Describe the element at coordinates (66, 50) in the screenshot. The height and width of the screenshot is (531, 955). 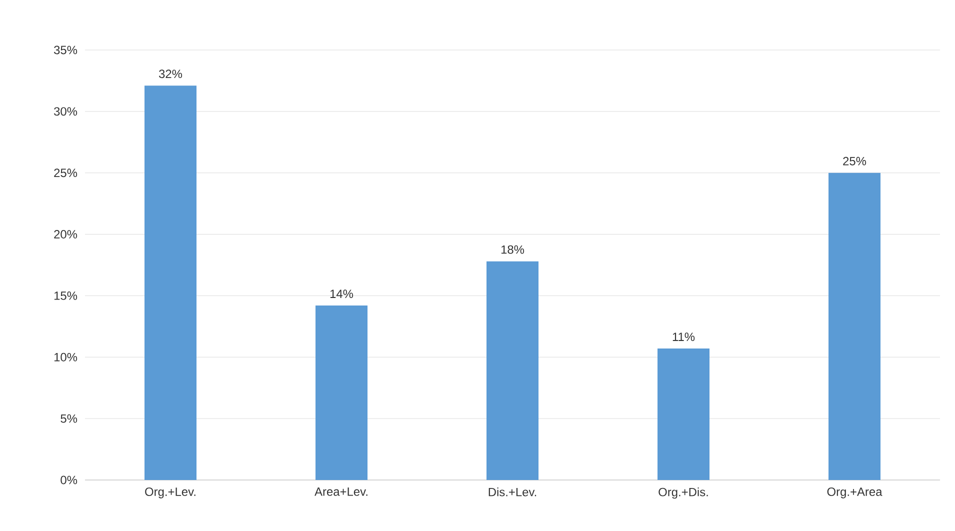
I see `y-tick-label: 35%` at that location.